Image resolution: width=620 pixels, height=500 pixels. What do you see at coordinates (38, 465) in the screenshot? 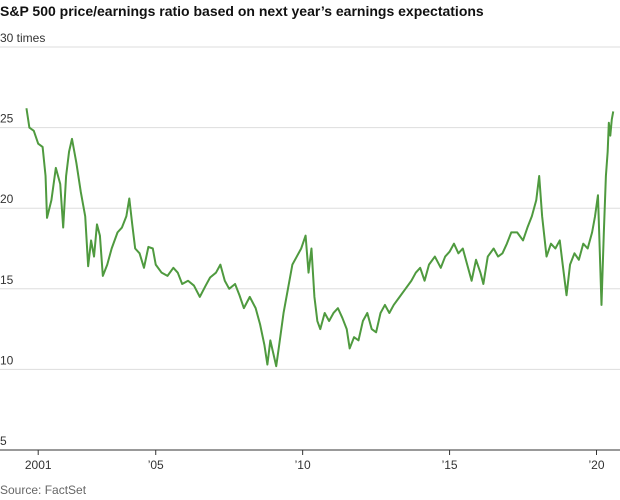
I see `x-tick-label: 2001` at bounding box center [38, 465].